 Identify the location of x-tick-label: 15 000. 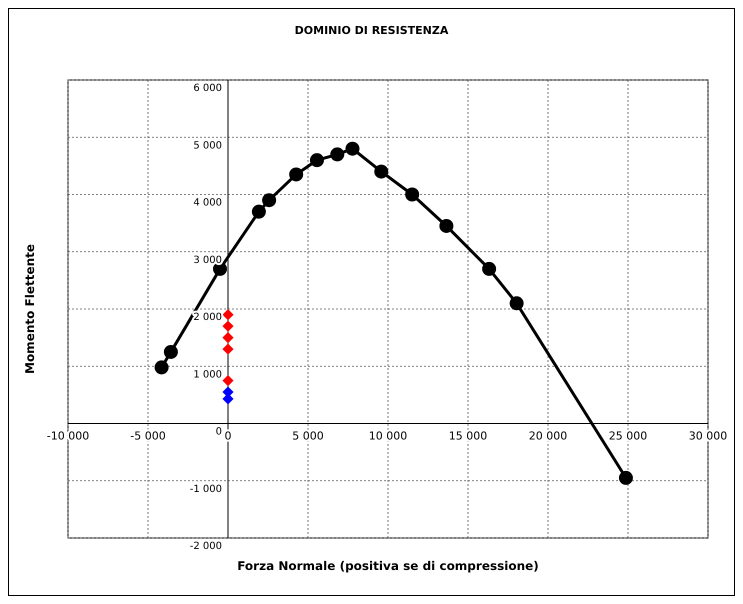
(468, 436).